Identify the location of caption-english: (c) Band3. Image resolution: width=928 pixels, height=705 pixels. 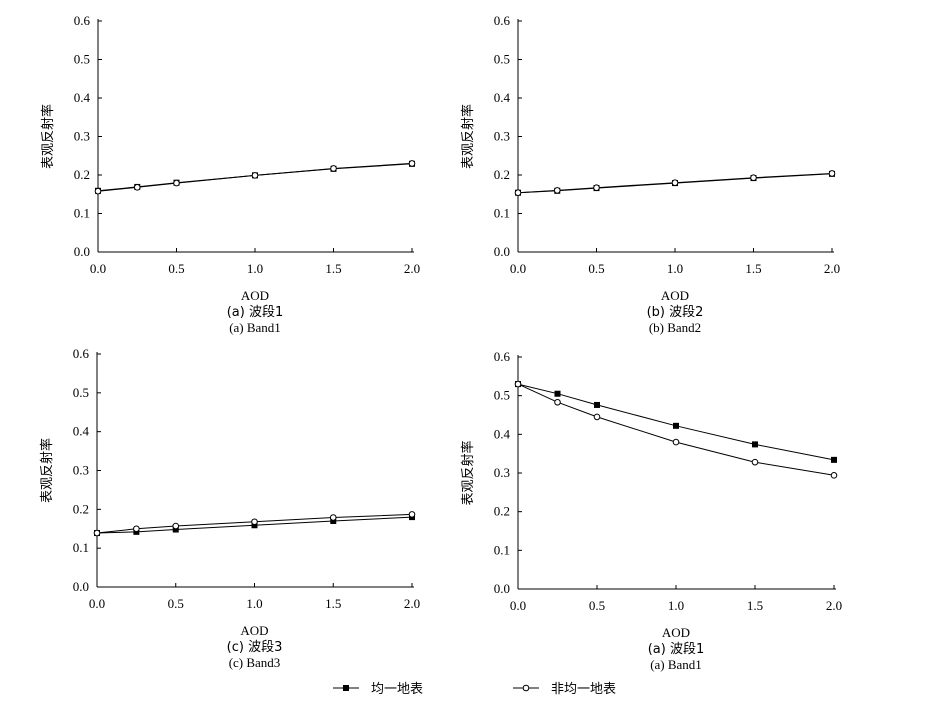
(255, 662).